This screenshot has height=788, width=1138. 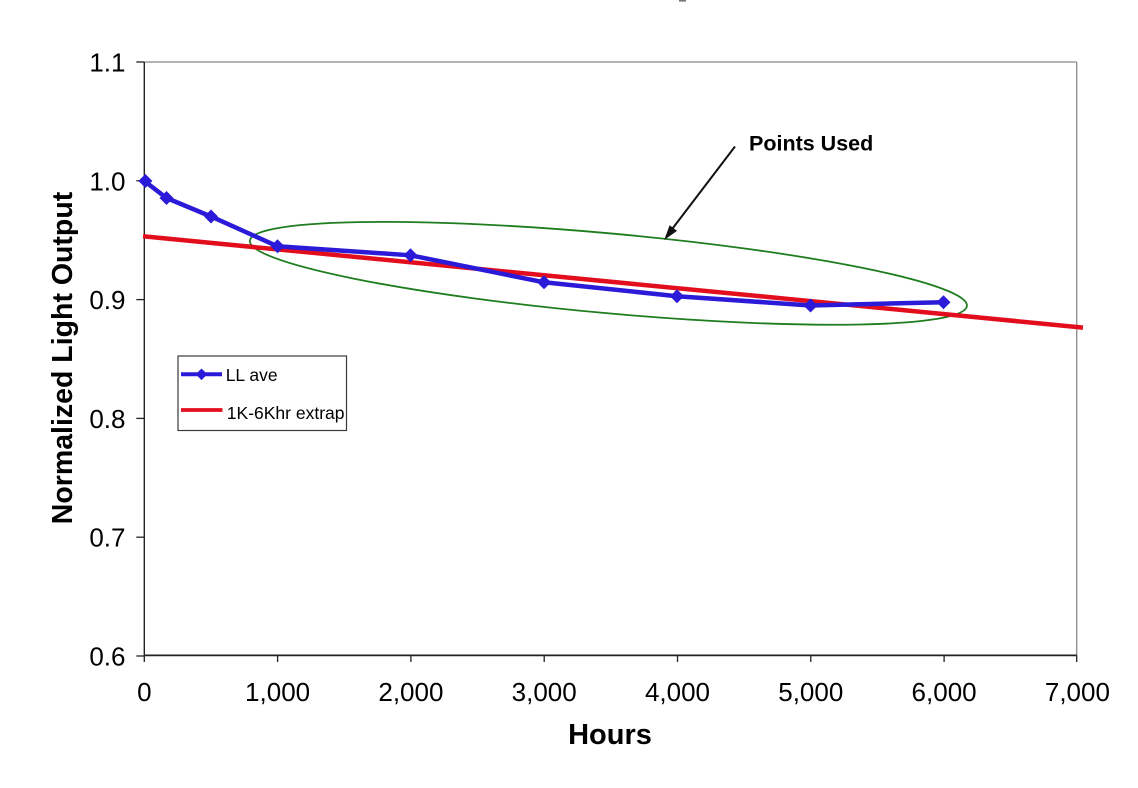 I want to click on svg-text: 0.9, so click(x=107, y=300).